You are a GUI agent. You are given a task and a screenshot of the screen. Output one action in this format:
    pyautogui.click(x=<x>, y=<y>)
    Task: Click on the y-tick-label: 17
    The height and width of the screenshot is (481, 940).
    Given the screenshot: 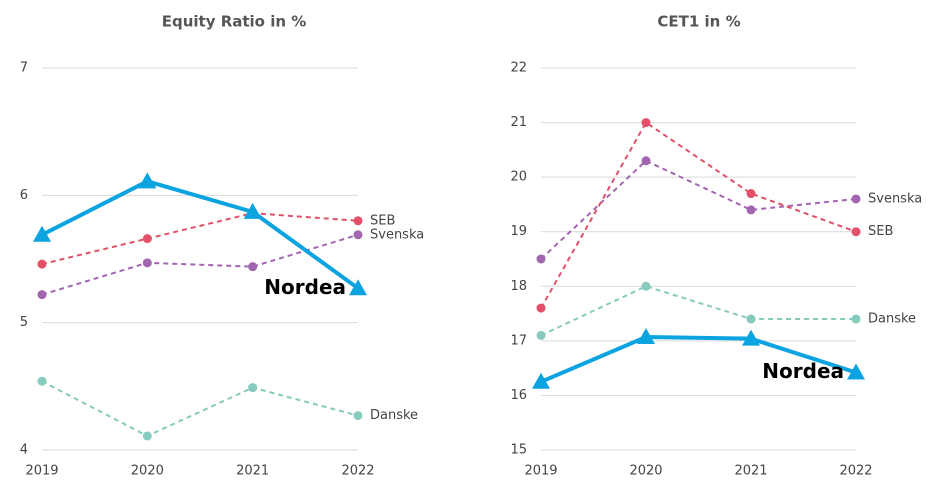 What is the action you would take?
    pyautogui.click(x=518, y=340)
    